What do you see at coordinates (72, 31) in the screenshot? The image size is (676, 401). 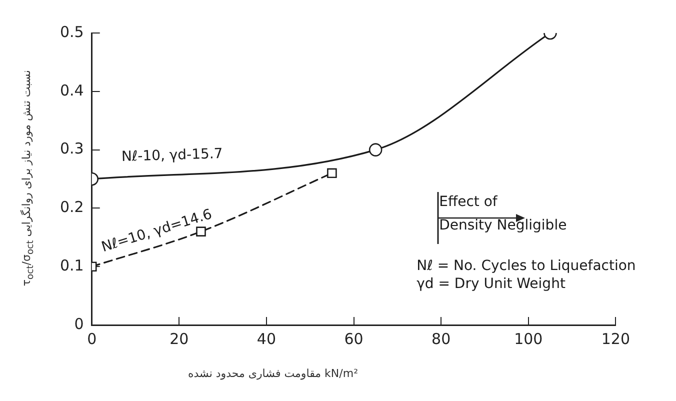 I see `y-tick-label: 0.5` at bounding box center [72, 31].